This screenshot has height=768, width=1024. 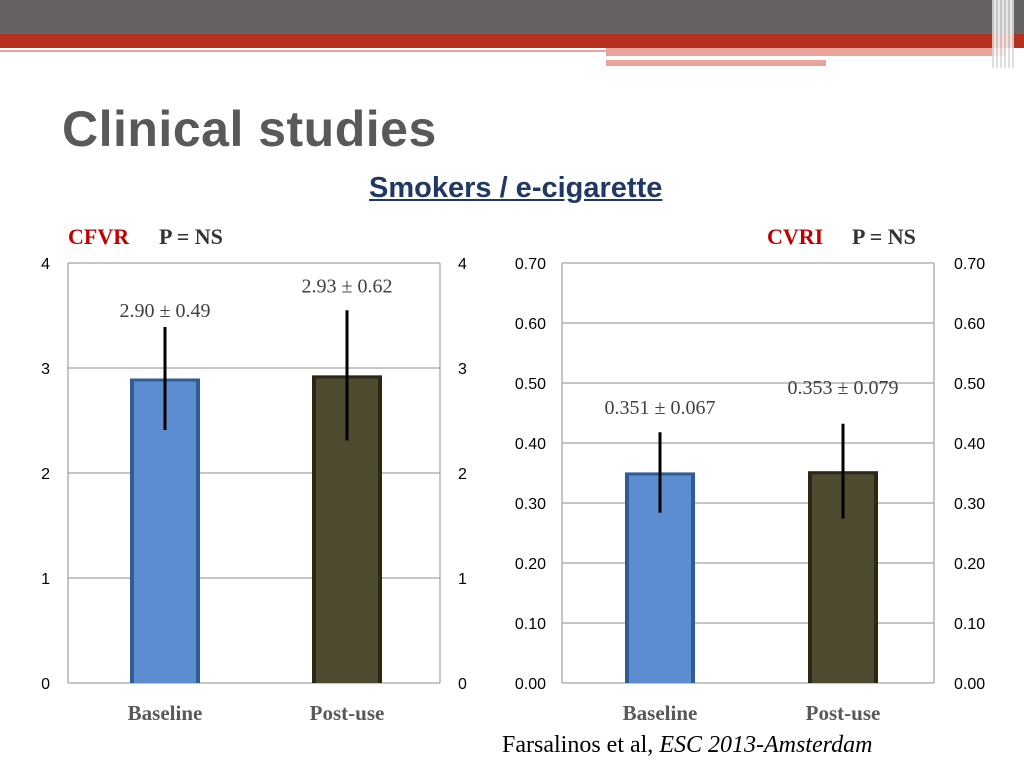 I want to click on citation-authors: Farsalinos et al,, so click(x=578, y=745).